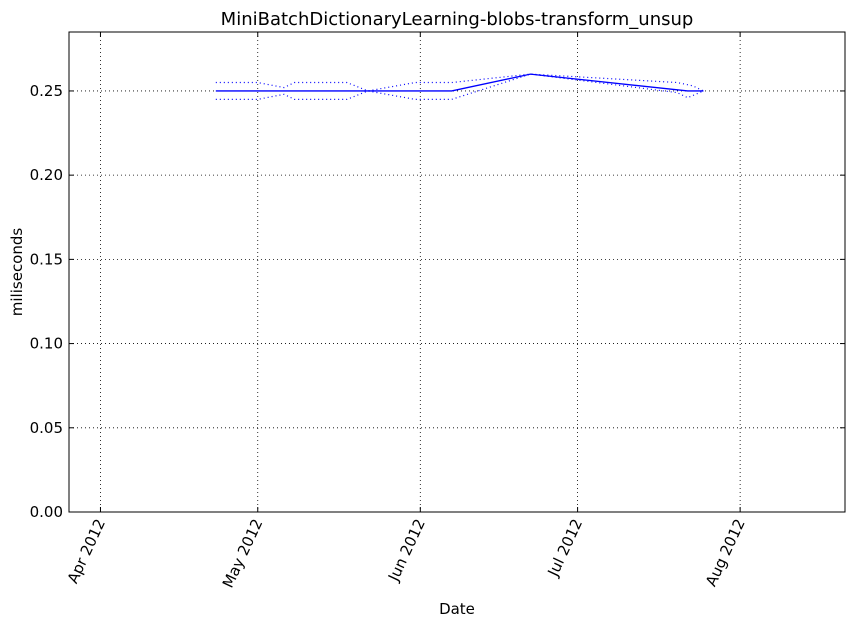  What do you see at coordinates (46, 91) in the screenshot?
I see `y-tick-label: 0.25` at bounding box center [46, 91].